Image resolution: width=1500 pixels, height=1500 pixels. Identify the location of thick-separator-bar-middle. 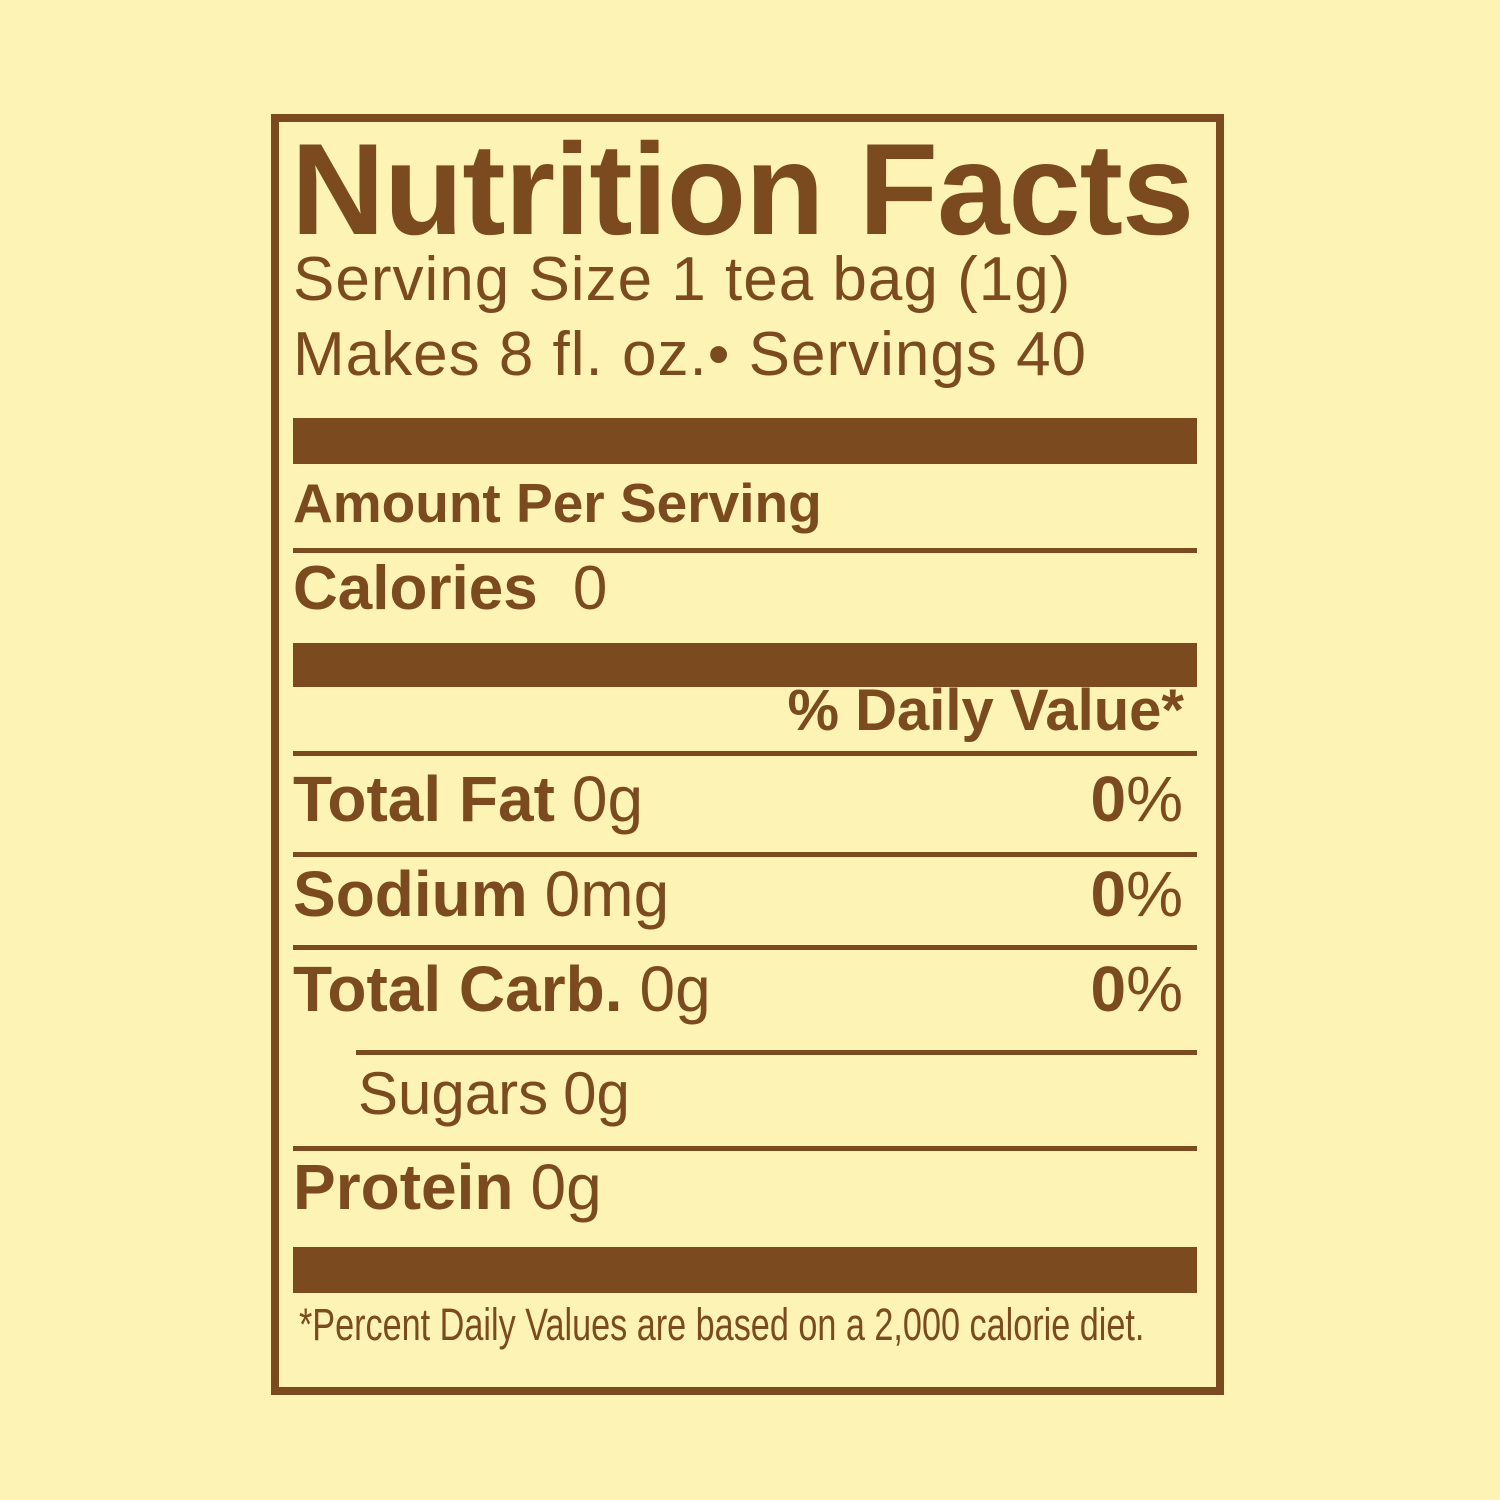
(745, 665).